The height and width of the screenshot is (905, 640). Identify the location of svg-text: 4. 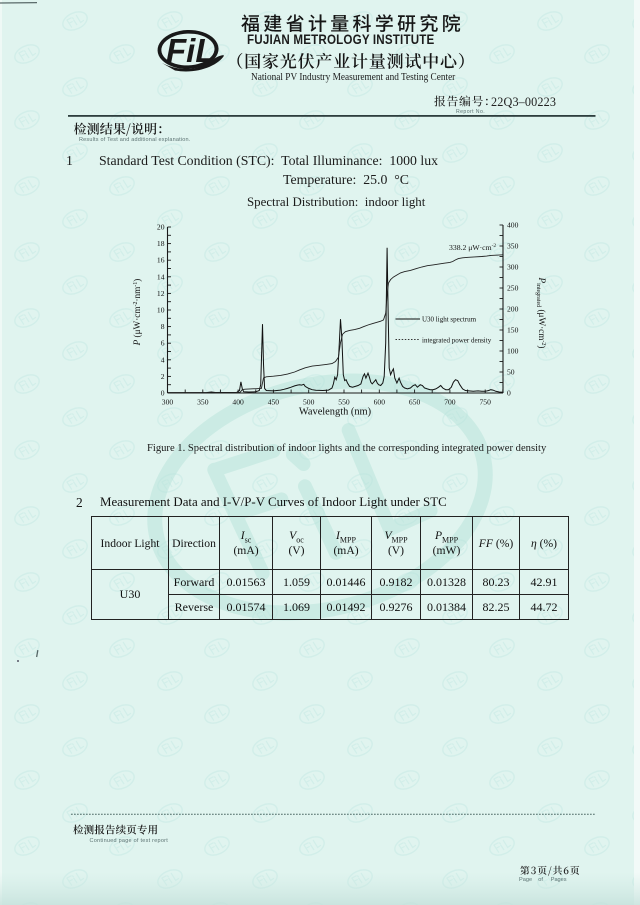
(163, 359).